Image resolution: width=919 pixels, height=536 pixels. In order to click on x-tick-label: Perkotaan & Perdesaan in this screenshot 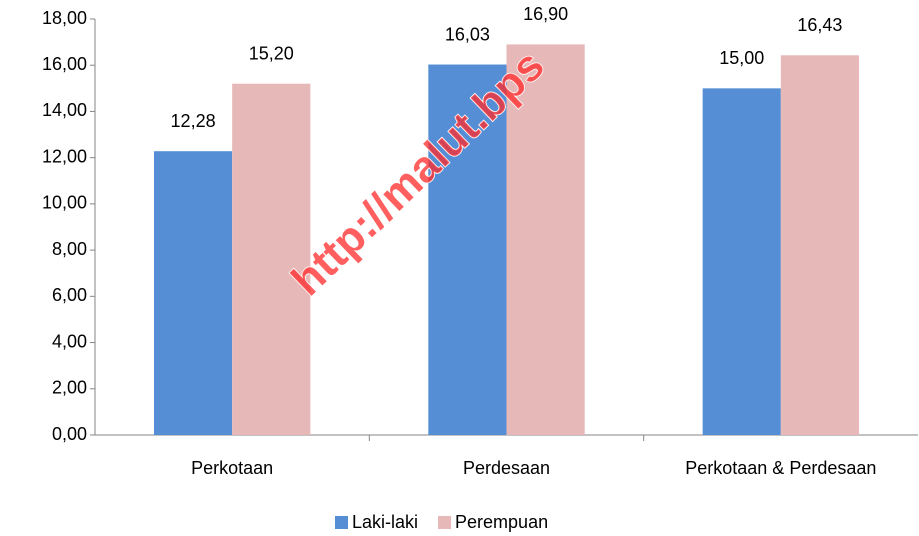, I will do `click(780, 468)`.